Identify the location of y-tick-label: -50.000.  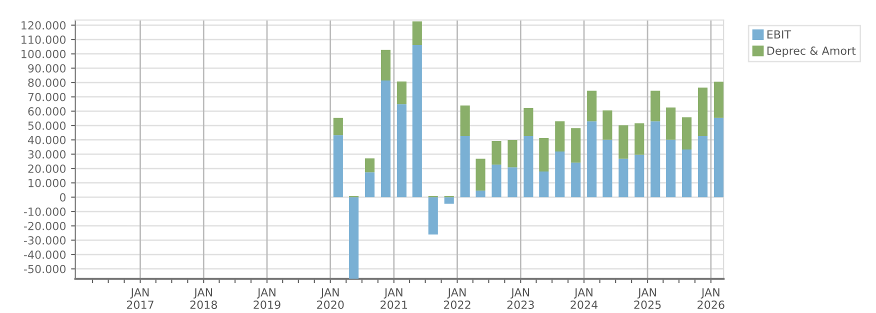
(45, 269).